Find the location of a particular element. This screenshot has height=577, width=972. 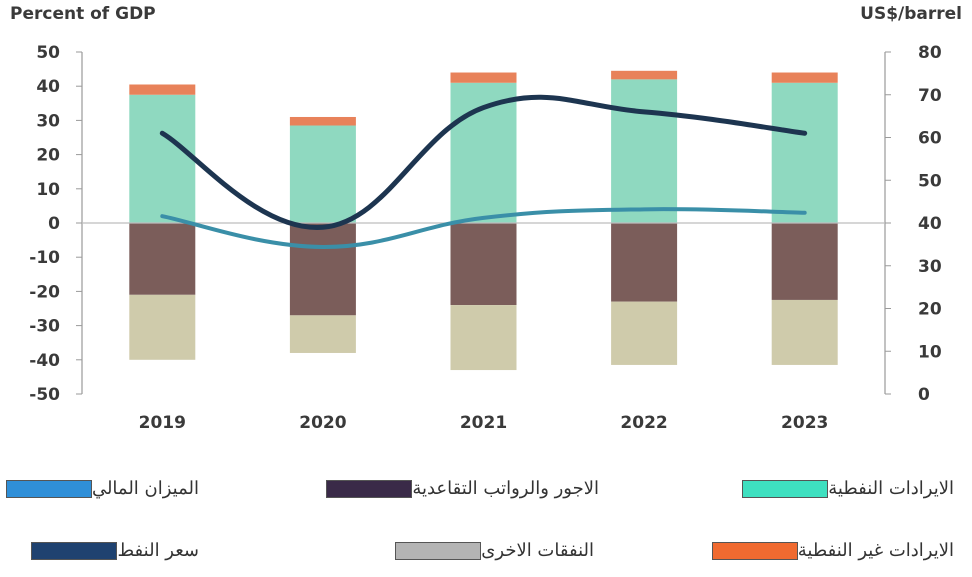

x-tick-label: 2023 is located at coordinates (804, 423).